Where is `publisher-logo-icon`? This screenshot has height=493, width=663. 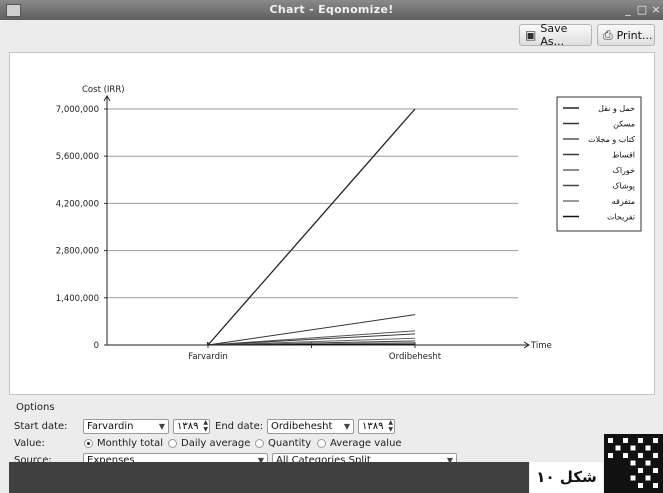 publisher-logo-icon is located at coordinates (633, 463).